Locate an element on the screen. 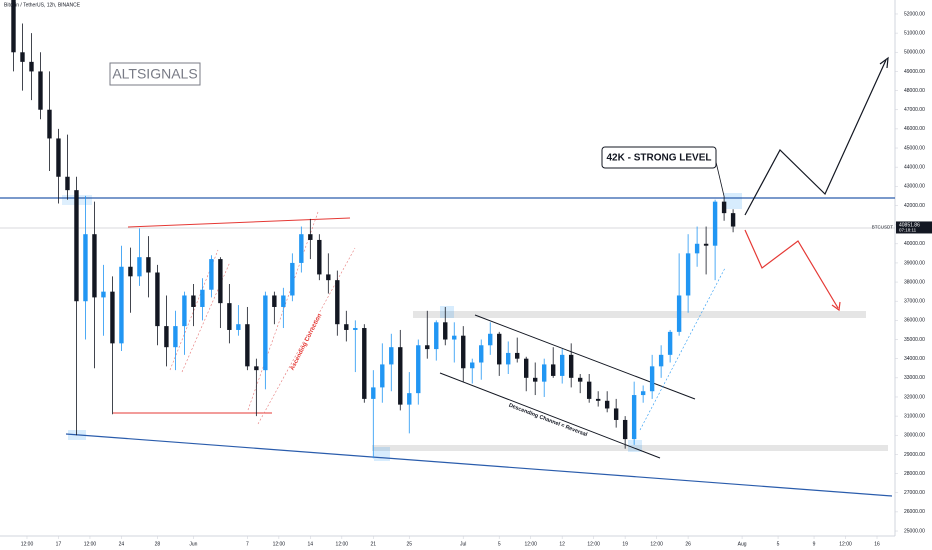 This screenshot has width=932, height=550. x-tick-label: 7 is located at coordinates (247, 544).